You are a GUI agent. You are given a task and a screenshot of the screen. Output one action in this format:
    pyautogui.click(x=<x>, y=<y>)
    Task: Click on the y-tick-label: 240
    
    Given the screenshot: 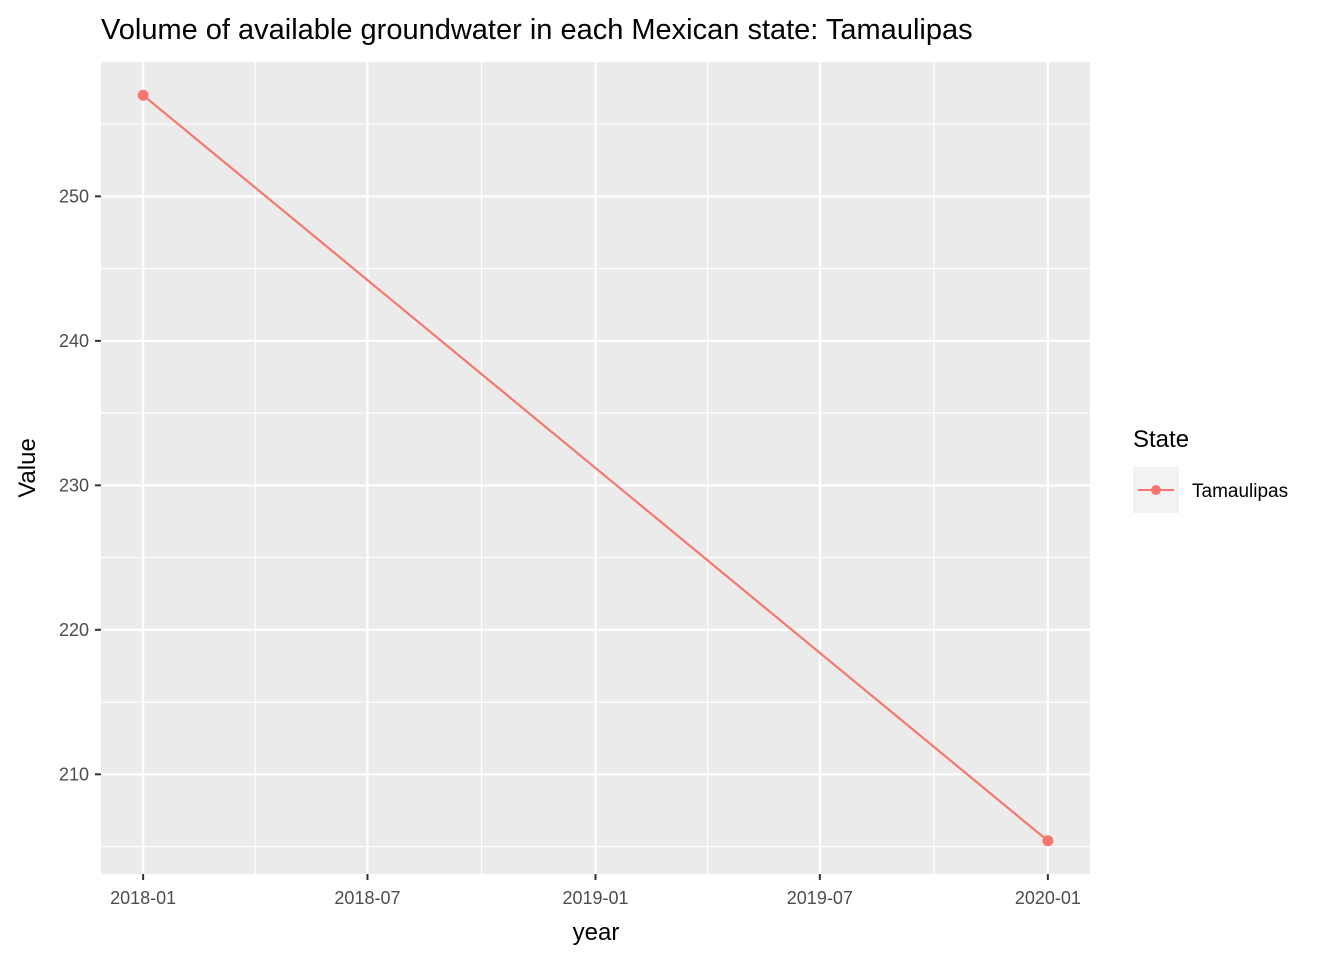 What is the action you would take?
    pyautogui.click(x=74, y=341)
    